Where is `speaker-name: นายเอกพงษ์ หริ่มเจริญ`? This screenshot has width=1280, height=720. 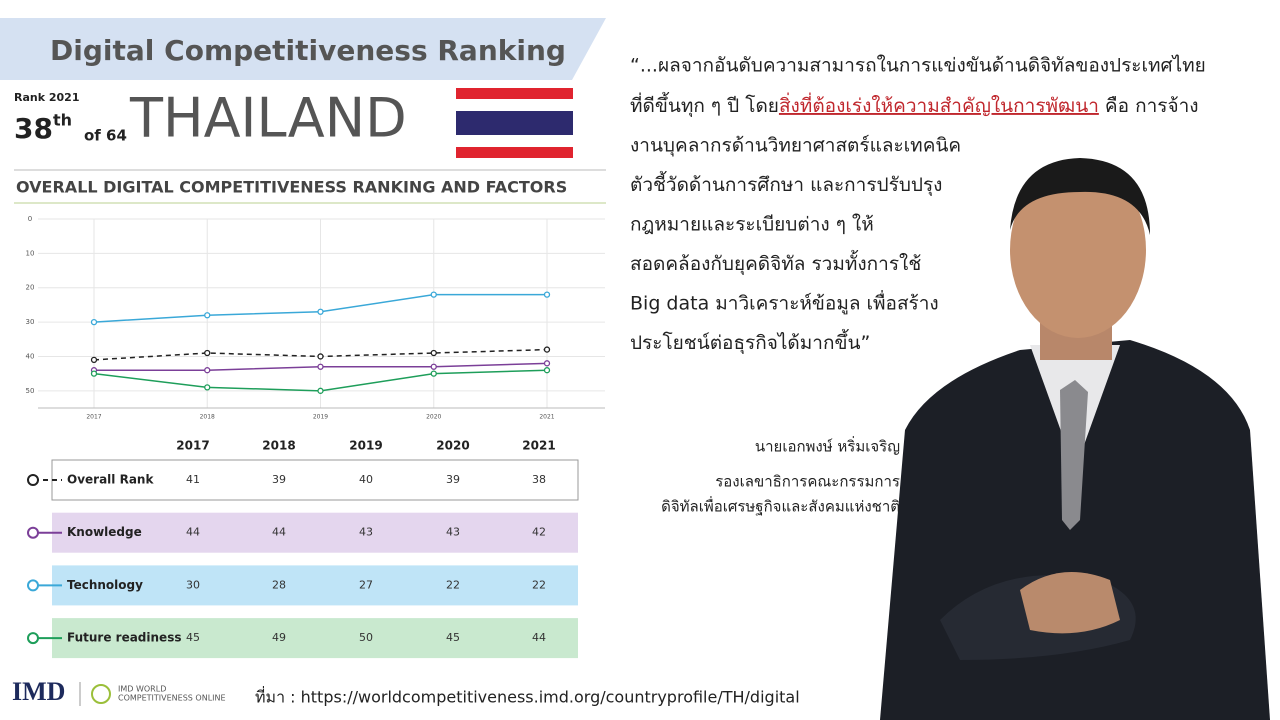
speaker-name: นายเอกพงษ์ หริ่มเจริญ is located at coordinates (827, 446).